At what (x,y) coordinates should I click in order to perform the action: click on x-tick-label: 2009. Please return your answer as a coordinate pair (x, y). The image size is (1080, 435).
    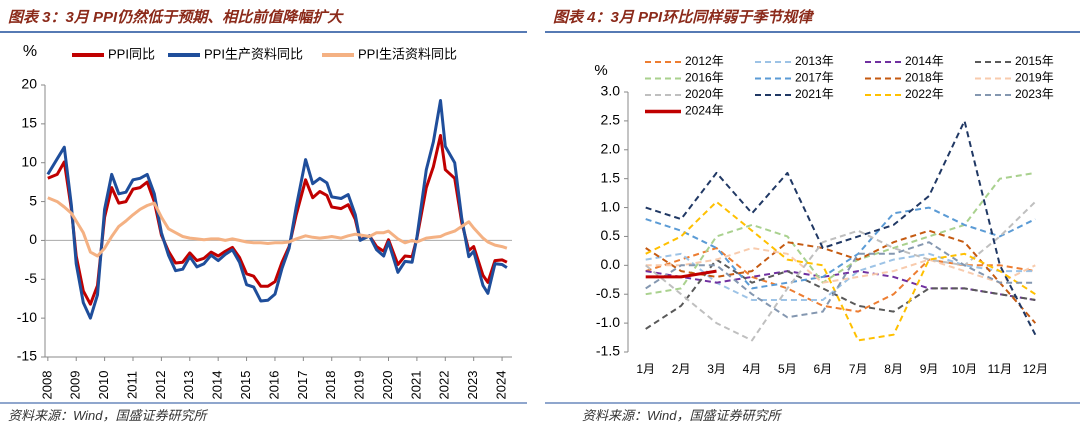
    Looking at the image, I should click on (75, 385).